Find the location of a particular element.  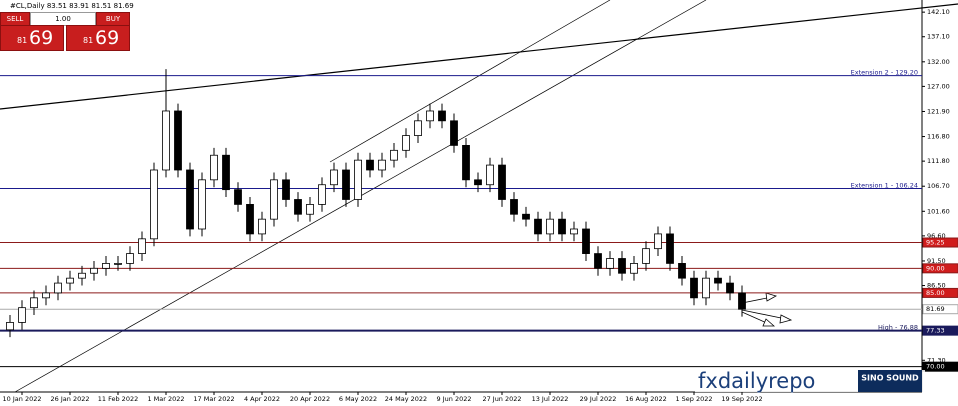

x-tick-label: 19 Sep 2022 is located at coordinates (741, 399).